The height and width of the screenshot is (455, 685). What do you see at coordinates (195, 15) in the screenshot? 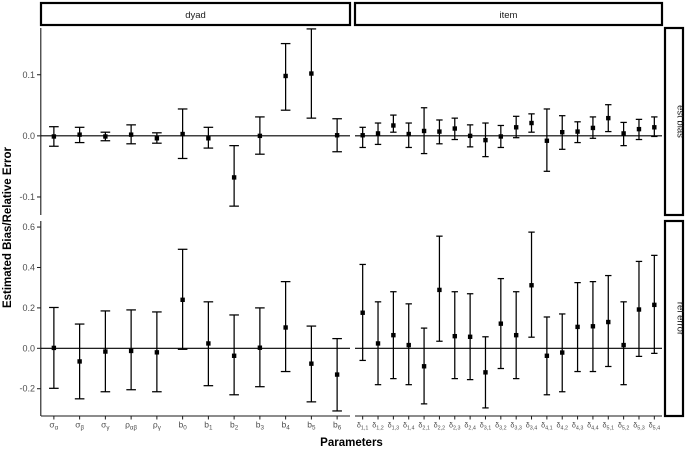
I see `facet-strip-label-dyad: dyad` at bounding box center [195, 15].